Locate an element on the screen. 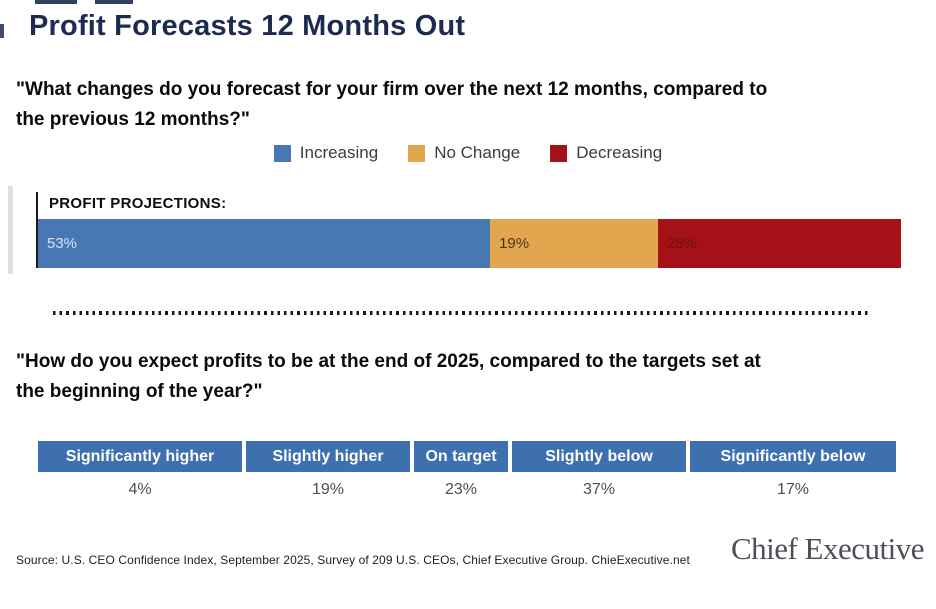  profit-projections-chart: PROFIT PROJECTIONS: 53% 19% 28% is located at coordinates (470, 230).